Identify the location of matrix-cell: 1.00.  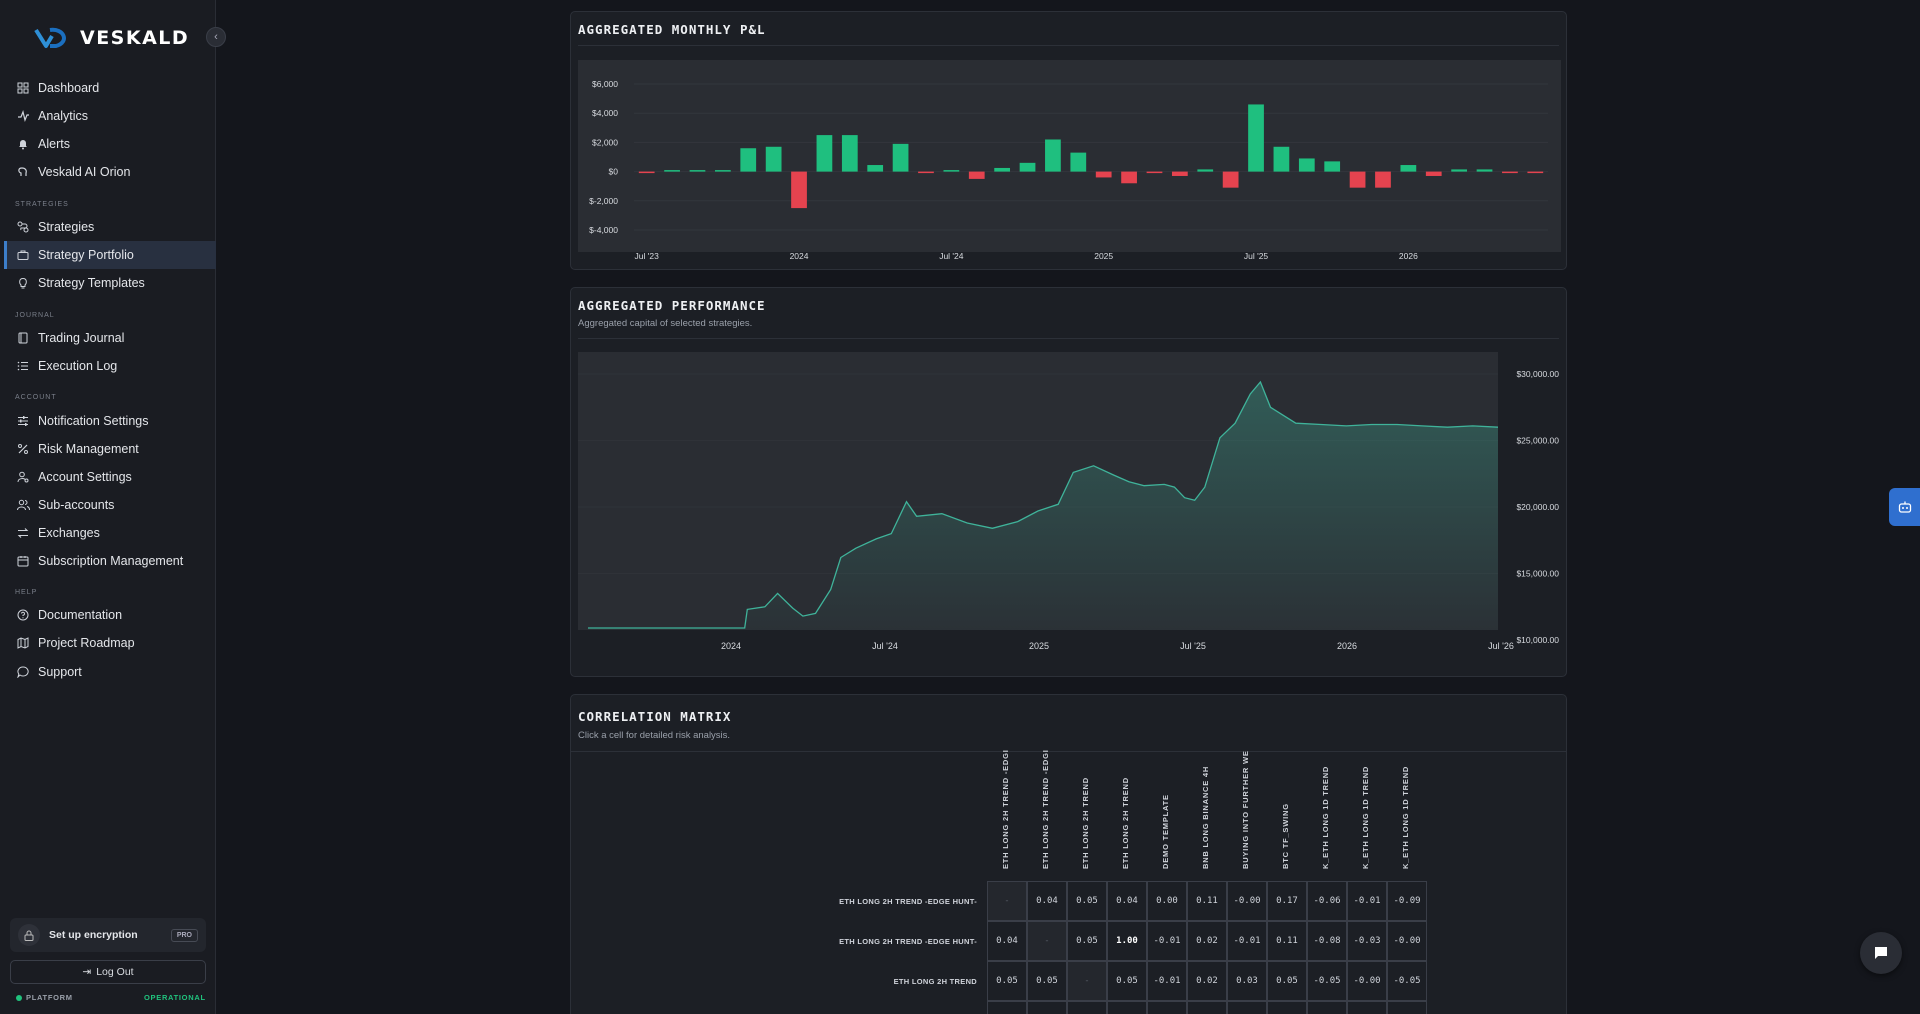
(1127, 941).